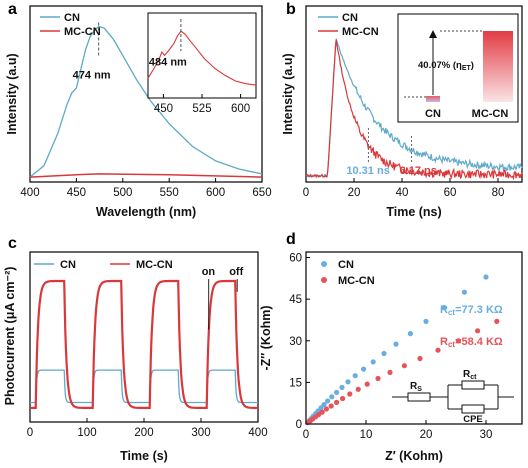 The image size is (528, 468). I want to click on inset-mccn-line, so click(202, 58).